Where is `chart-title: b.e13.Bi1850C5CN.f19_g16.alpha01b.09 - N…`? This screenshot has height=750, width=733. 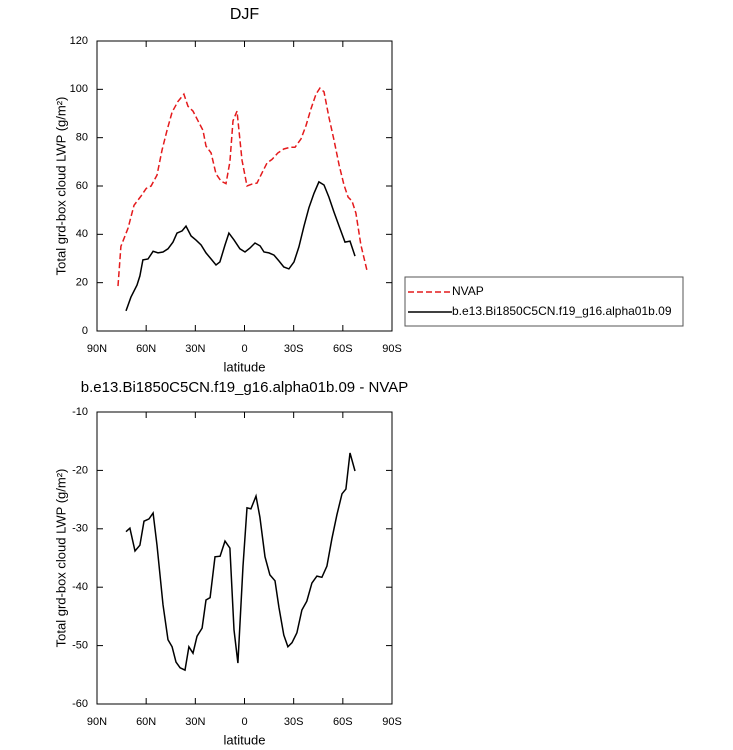
chart-title: b.e13.Bi1850C5CN.f19_g16.alpha01b.09 - N… is located at coordinates (244, 387).